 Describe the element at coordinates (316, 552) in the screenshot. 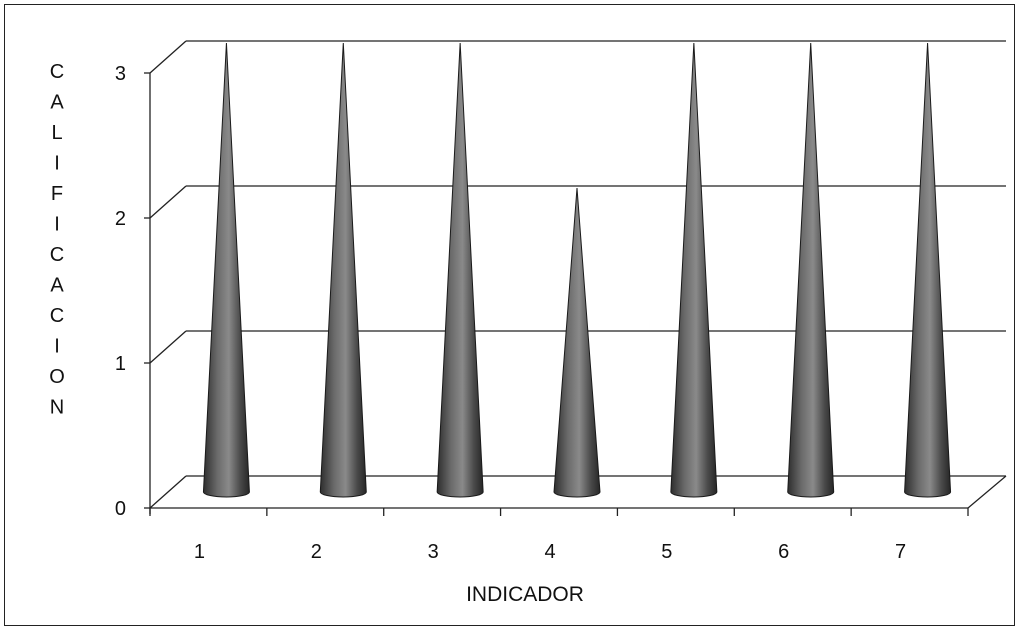

I see `x-tick-label: 2` at that location.